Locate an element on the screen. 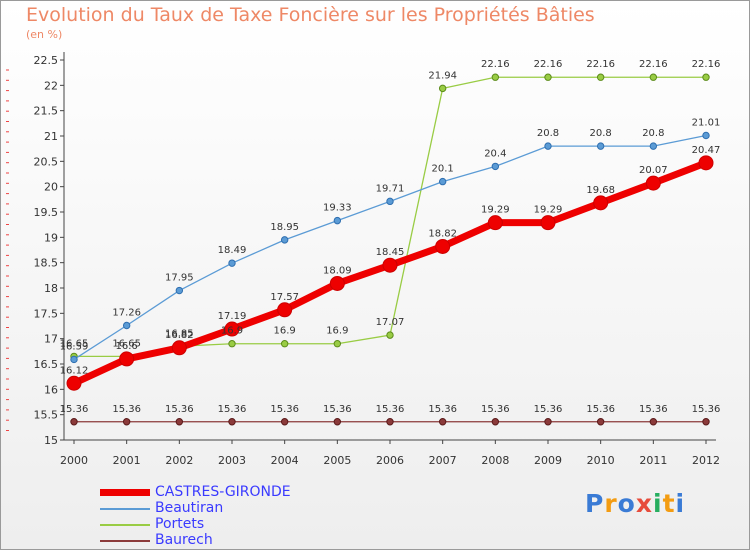 The image size is (750, 550). y-tick-label: 15 is located at coordinates (51, 440).